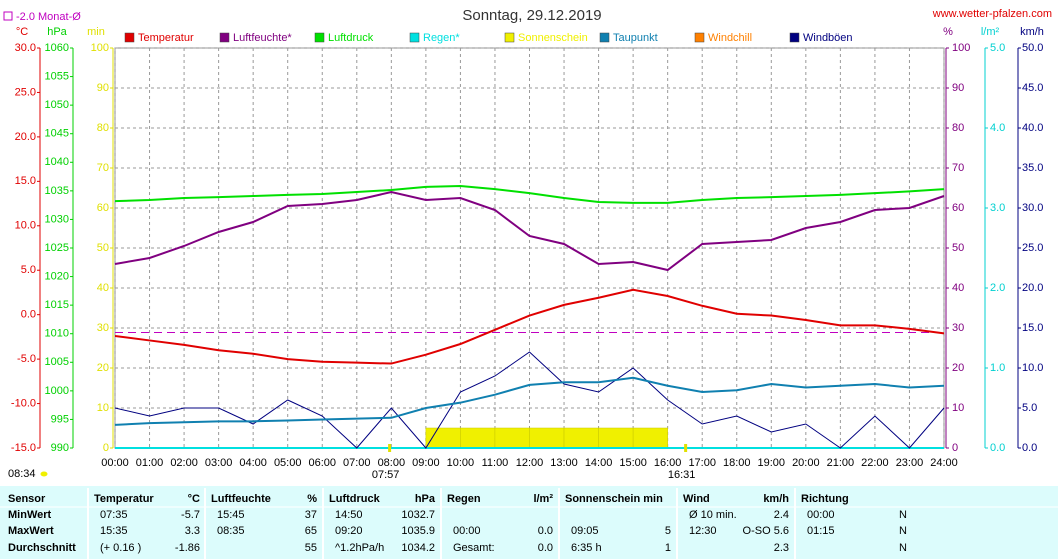 The width and height of the screenshot is (1058, 559). Describe the element at coordinates (57, 219) in the screenshot. I see `y-tick-label: 1030` at that location.